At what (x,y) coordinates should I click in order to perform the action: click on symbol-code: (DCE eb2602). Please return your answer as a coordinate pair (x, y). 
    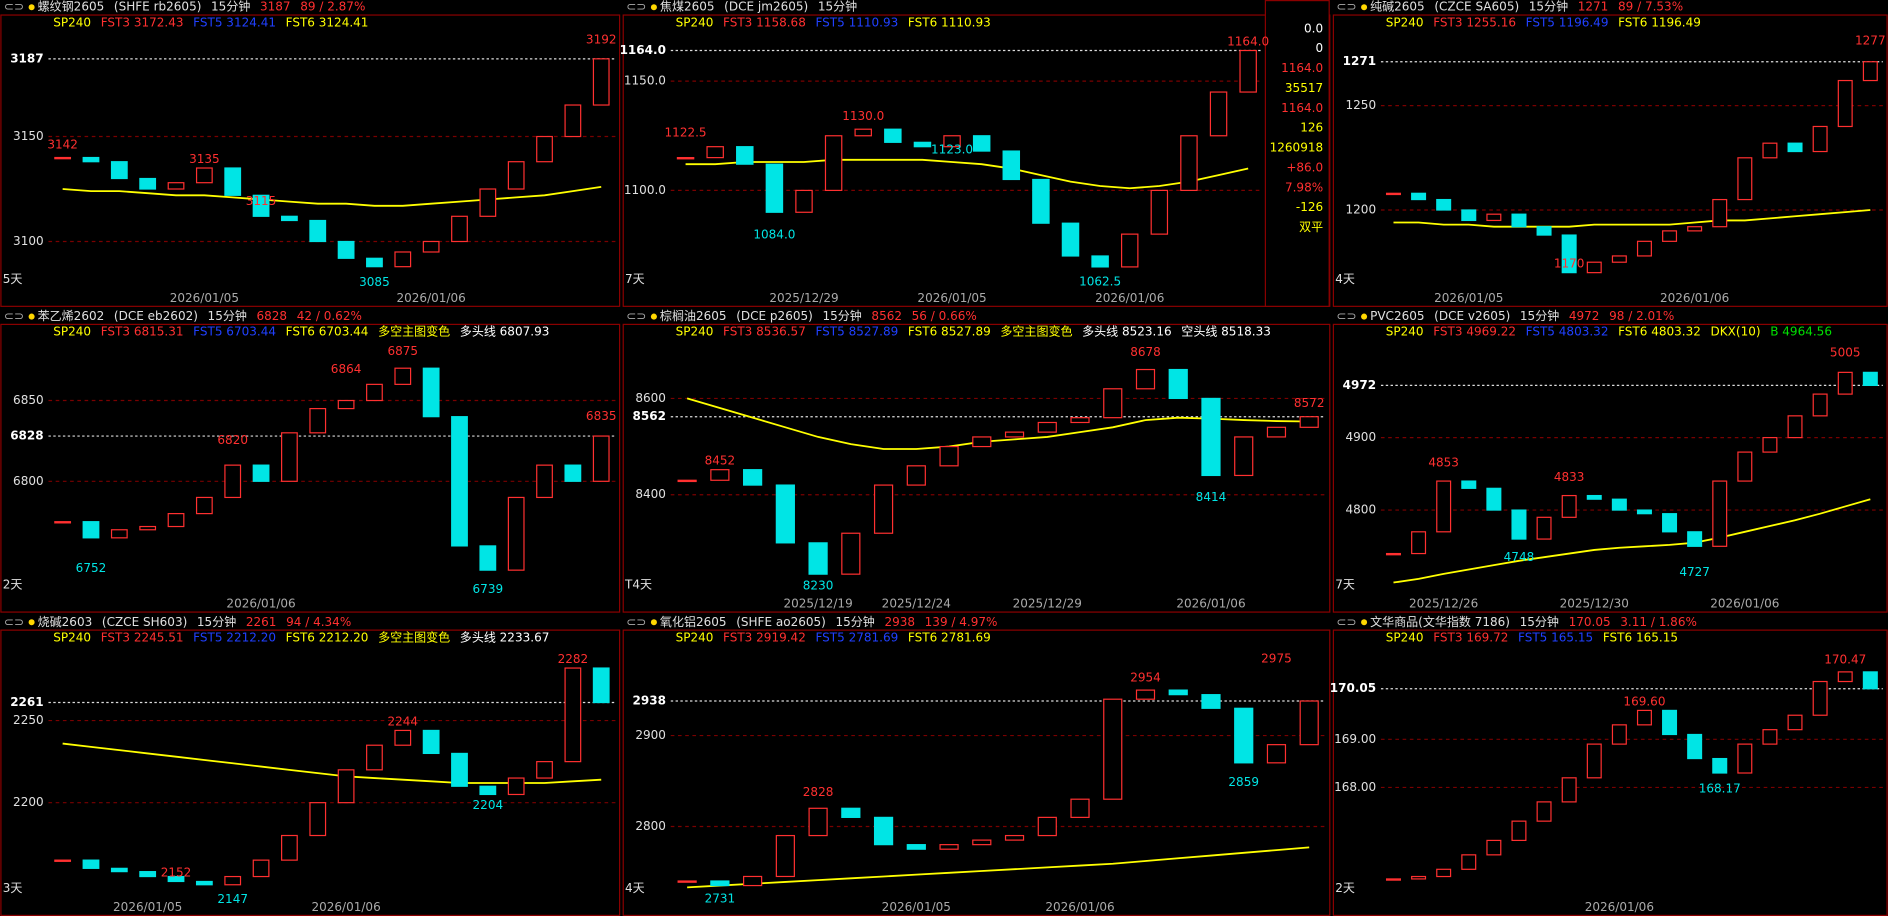
    Looking at the image, I should click on (156, 316).